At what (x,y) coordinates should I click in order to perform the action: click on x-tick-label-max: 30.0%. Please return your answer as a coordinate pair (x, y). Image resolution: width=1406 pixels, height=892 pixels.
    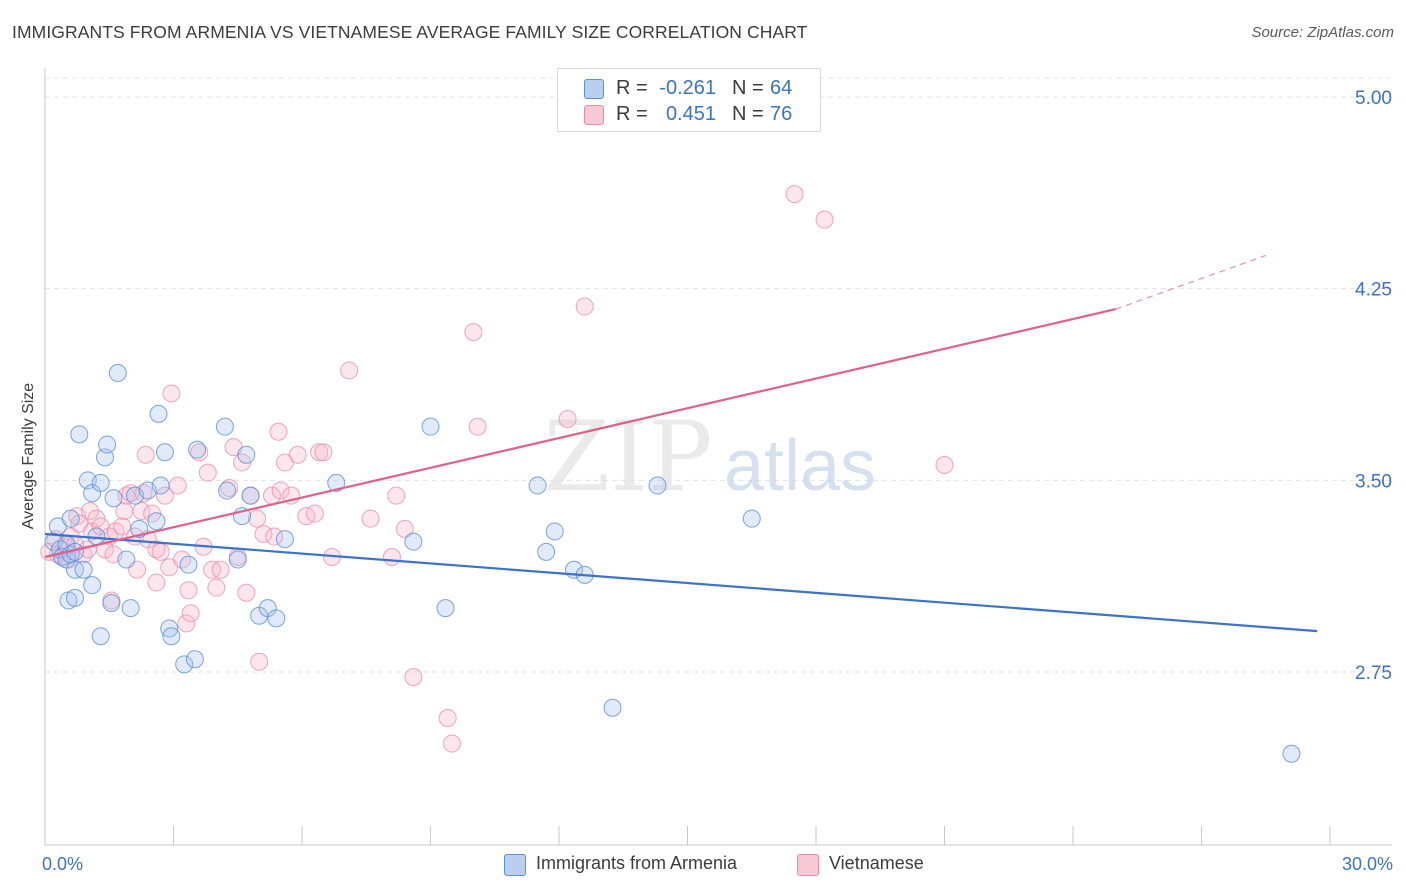
    Looking at the image, I should click on (1367, 864).